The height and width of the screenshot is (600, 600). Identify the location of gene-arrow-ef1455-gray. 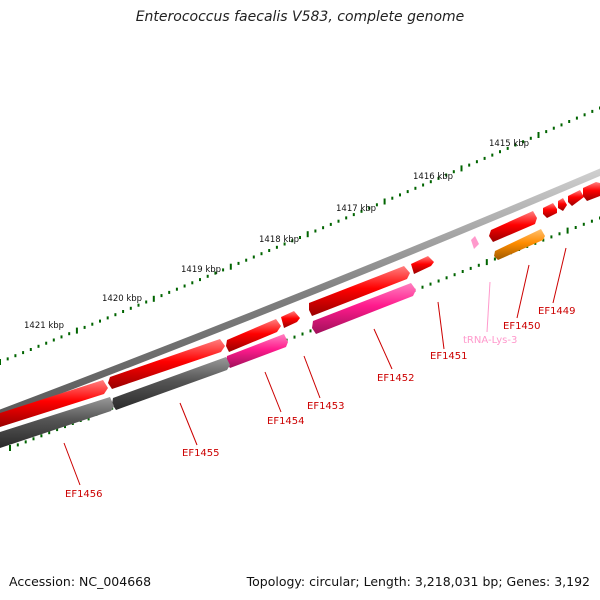
(171, 383).